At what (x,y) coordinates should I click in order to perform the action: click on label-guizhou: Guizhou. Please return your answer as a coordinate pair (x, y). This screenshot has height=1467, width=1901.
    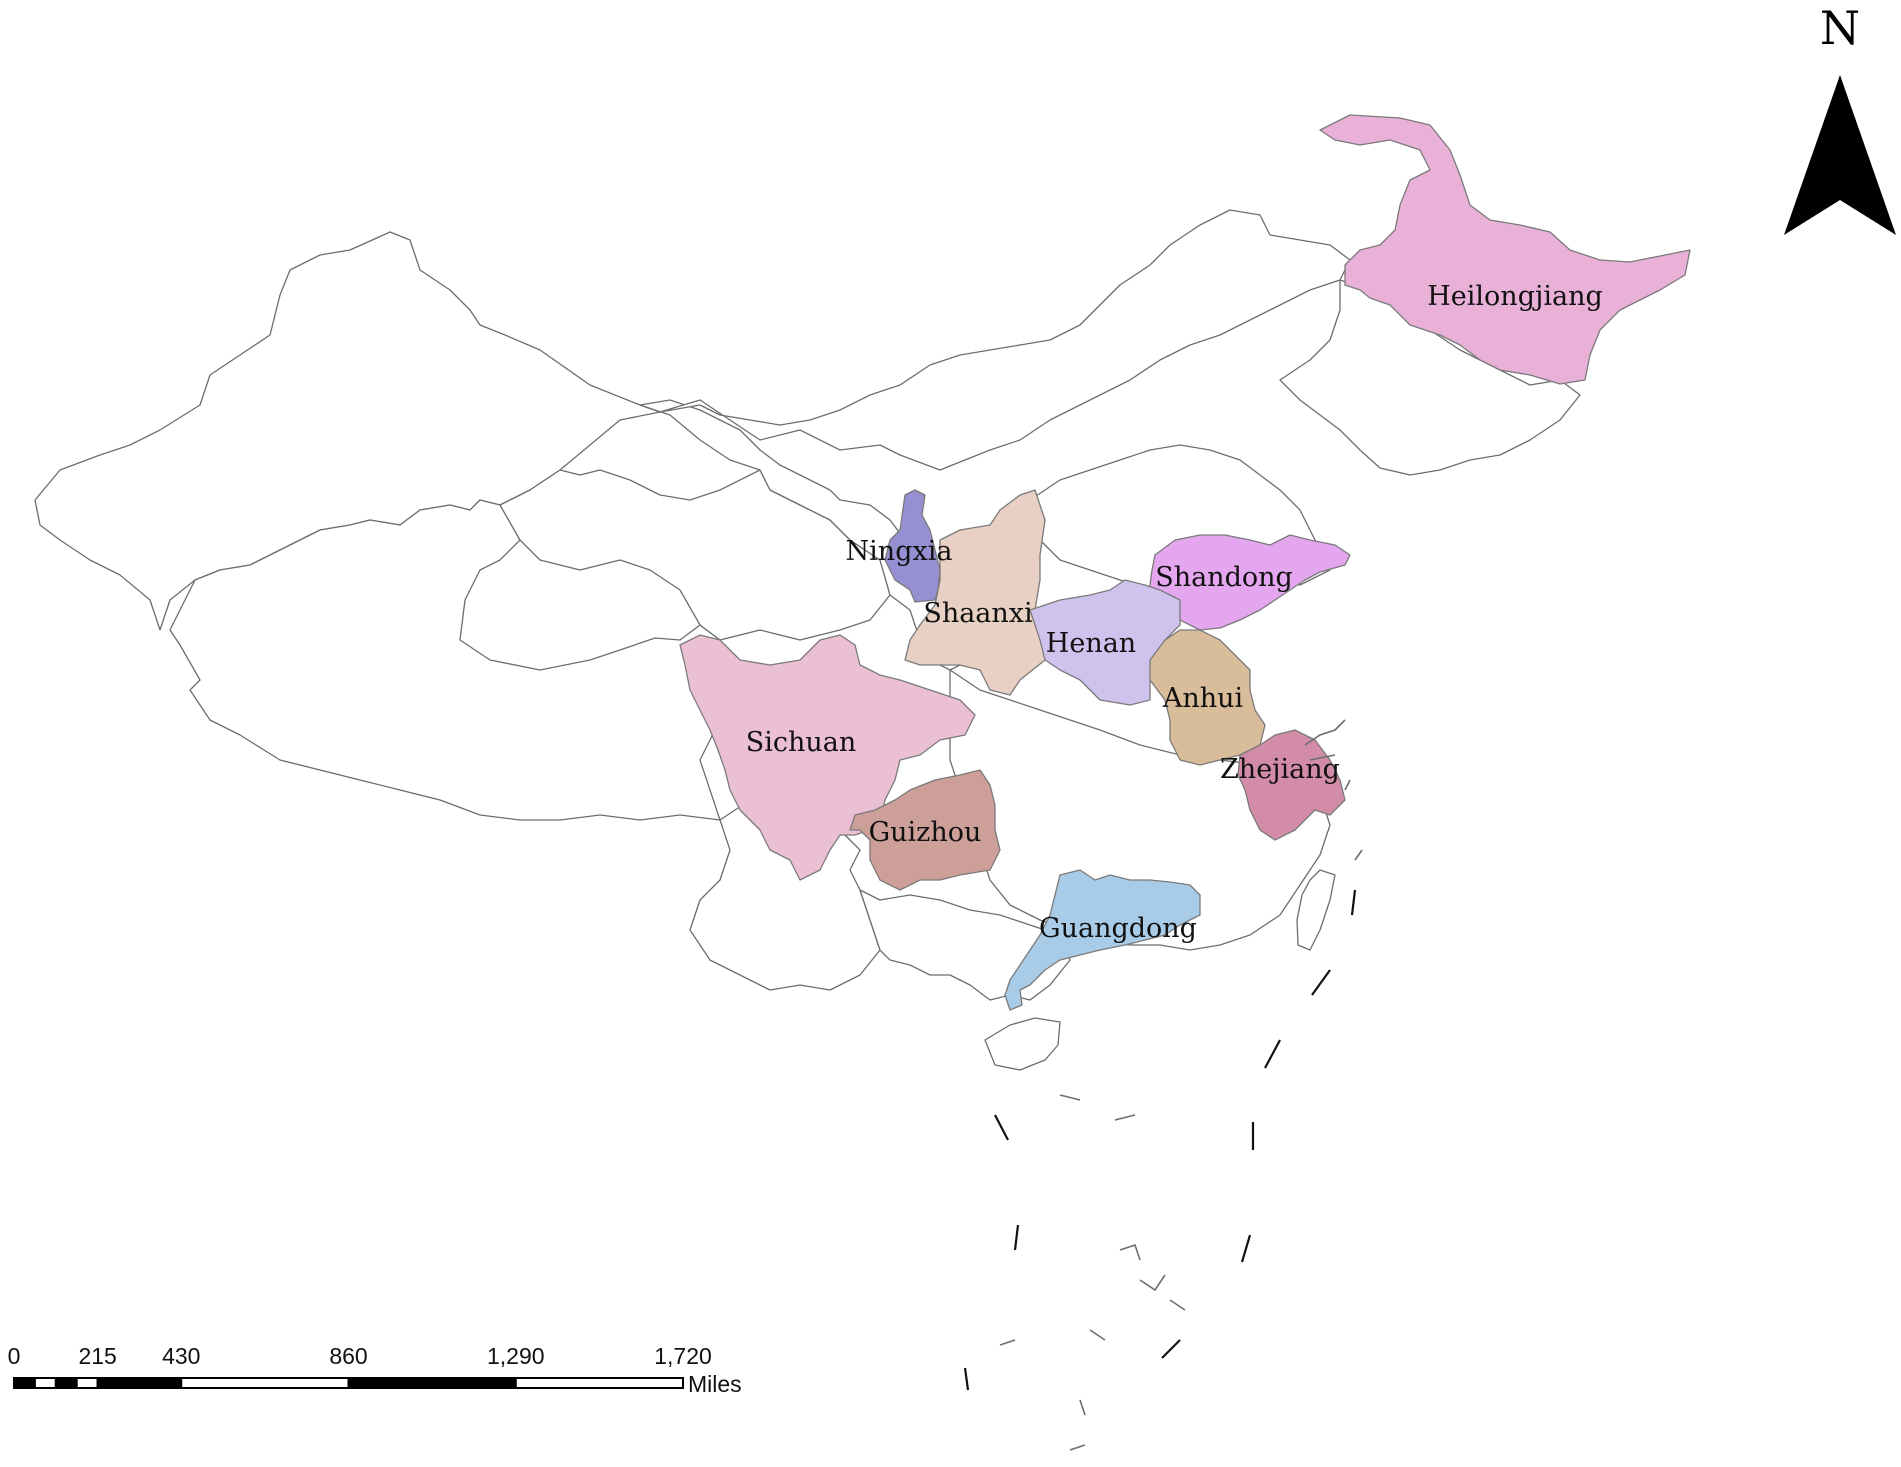
    Looking at the image, I should click on (925, 832).